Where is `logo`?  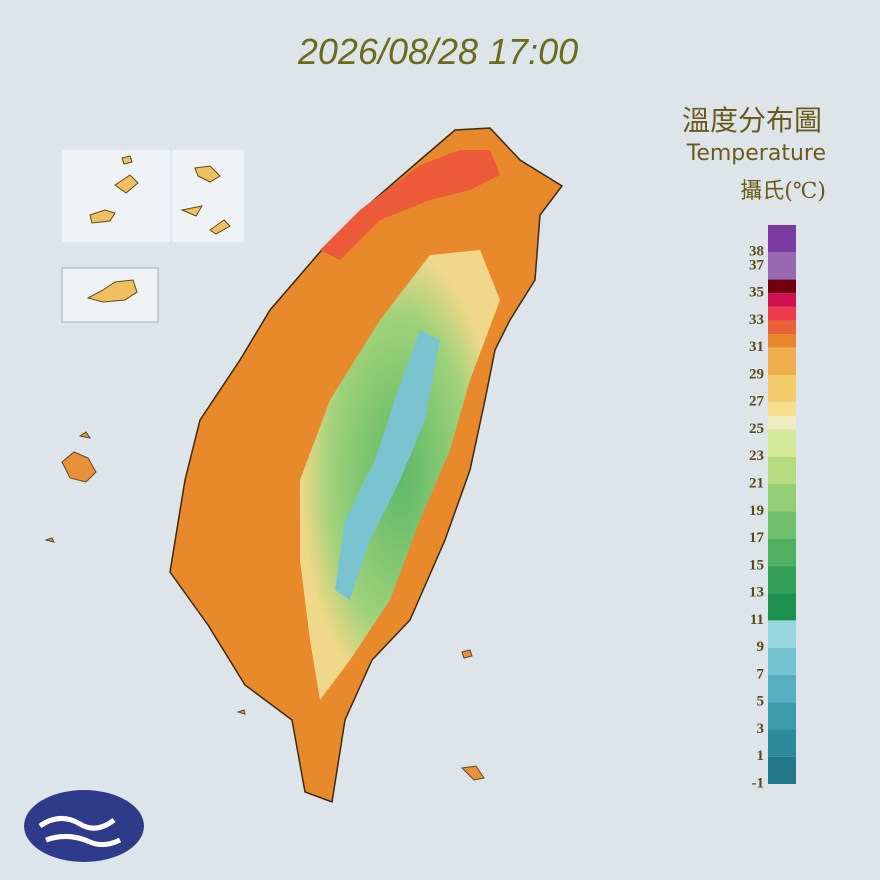 logo is located at coordinates (84, 826).